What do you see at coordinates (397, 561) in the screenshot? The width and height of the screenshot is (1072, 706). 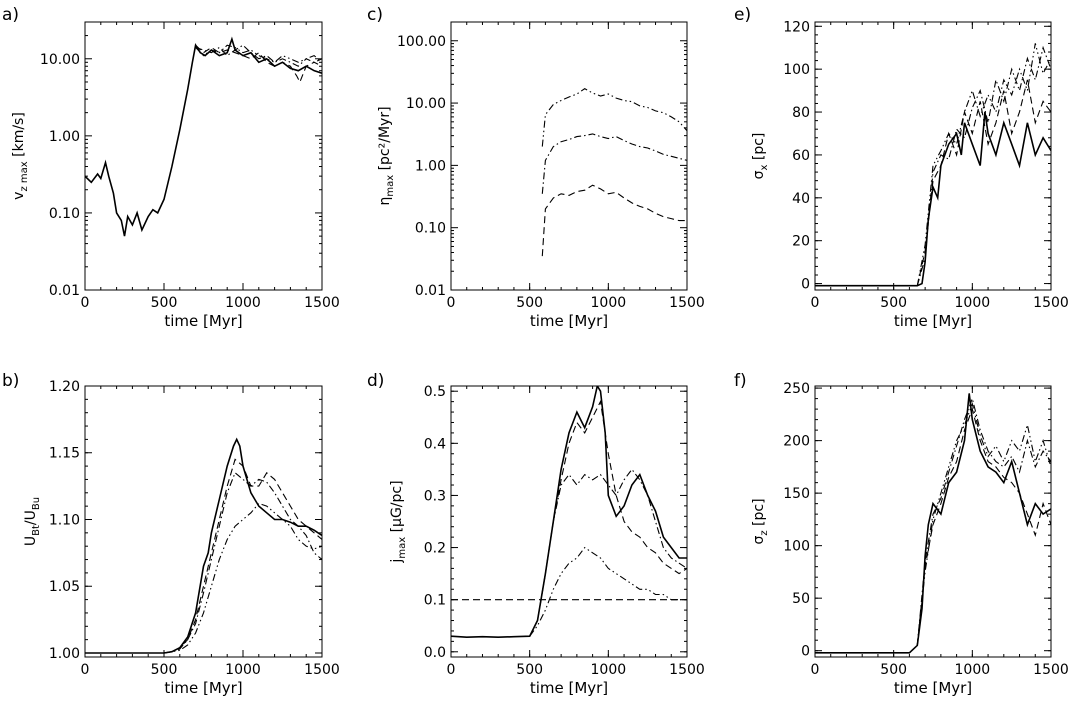 I see `y-axis-label-main: j` at bounding box center [397, 561].